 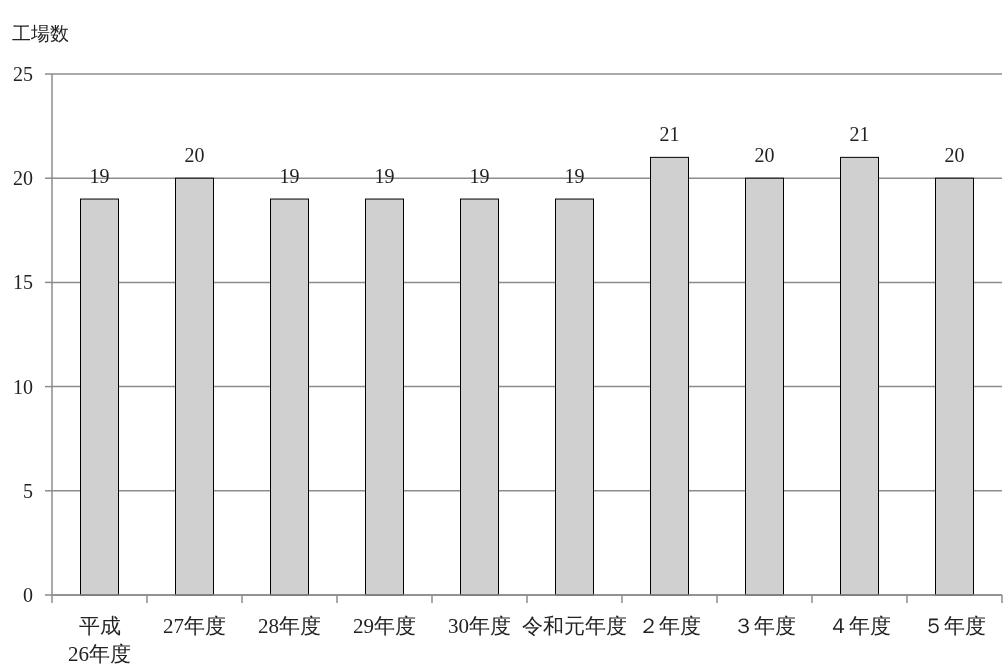 What do you see at coordinates (954, 626) in the screenshot?
I see `x-tick-label: ５年度` at bounding box center [954, 626].